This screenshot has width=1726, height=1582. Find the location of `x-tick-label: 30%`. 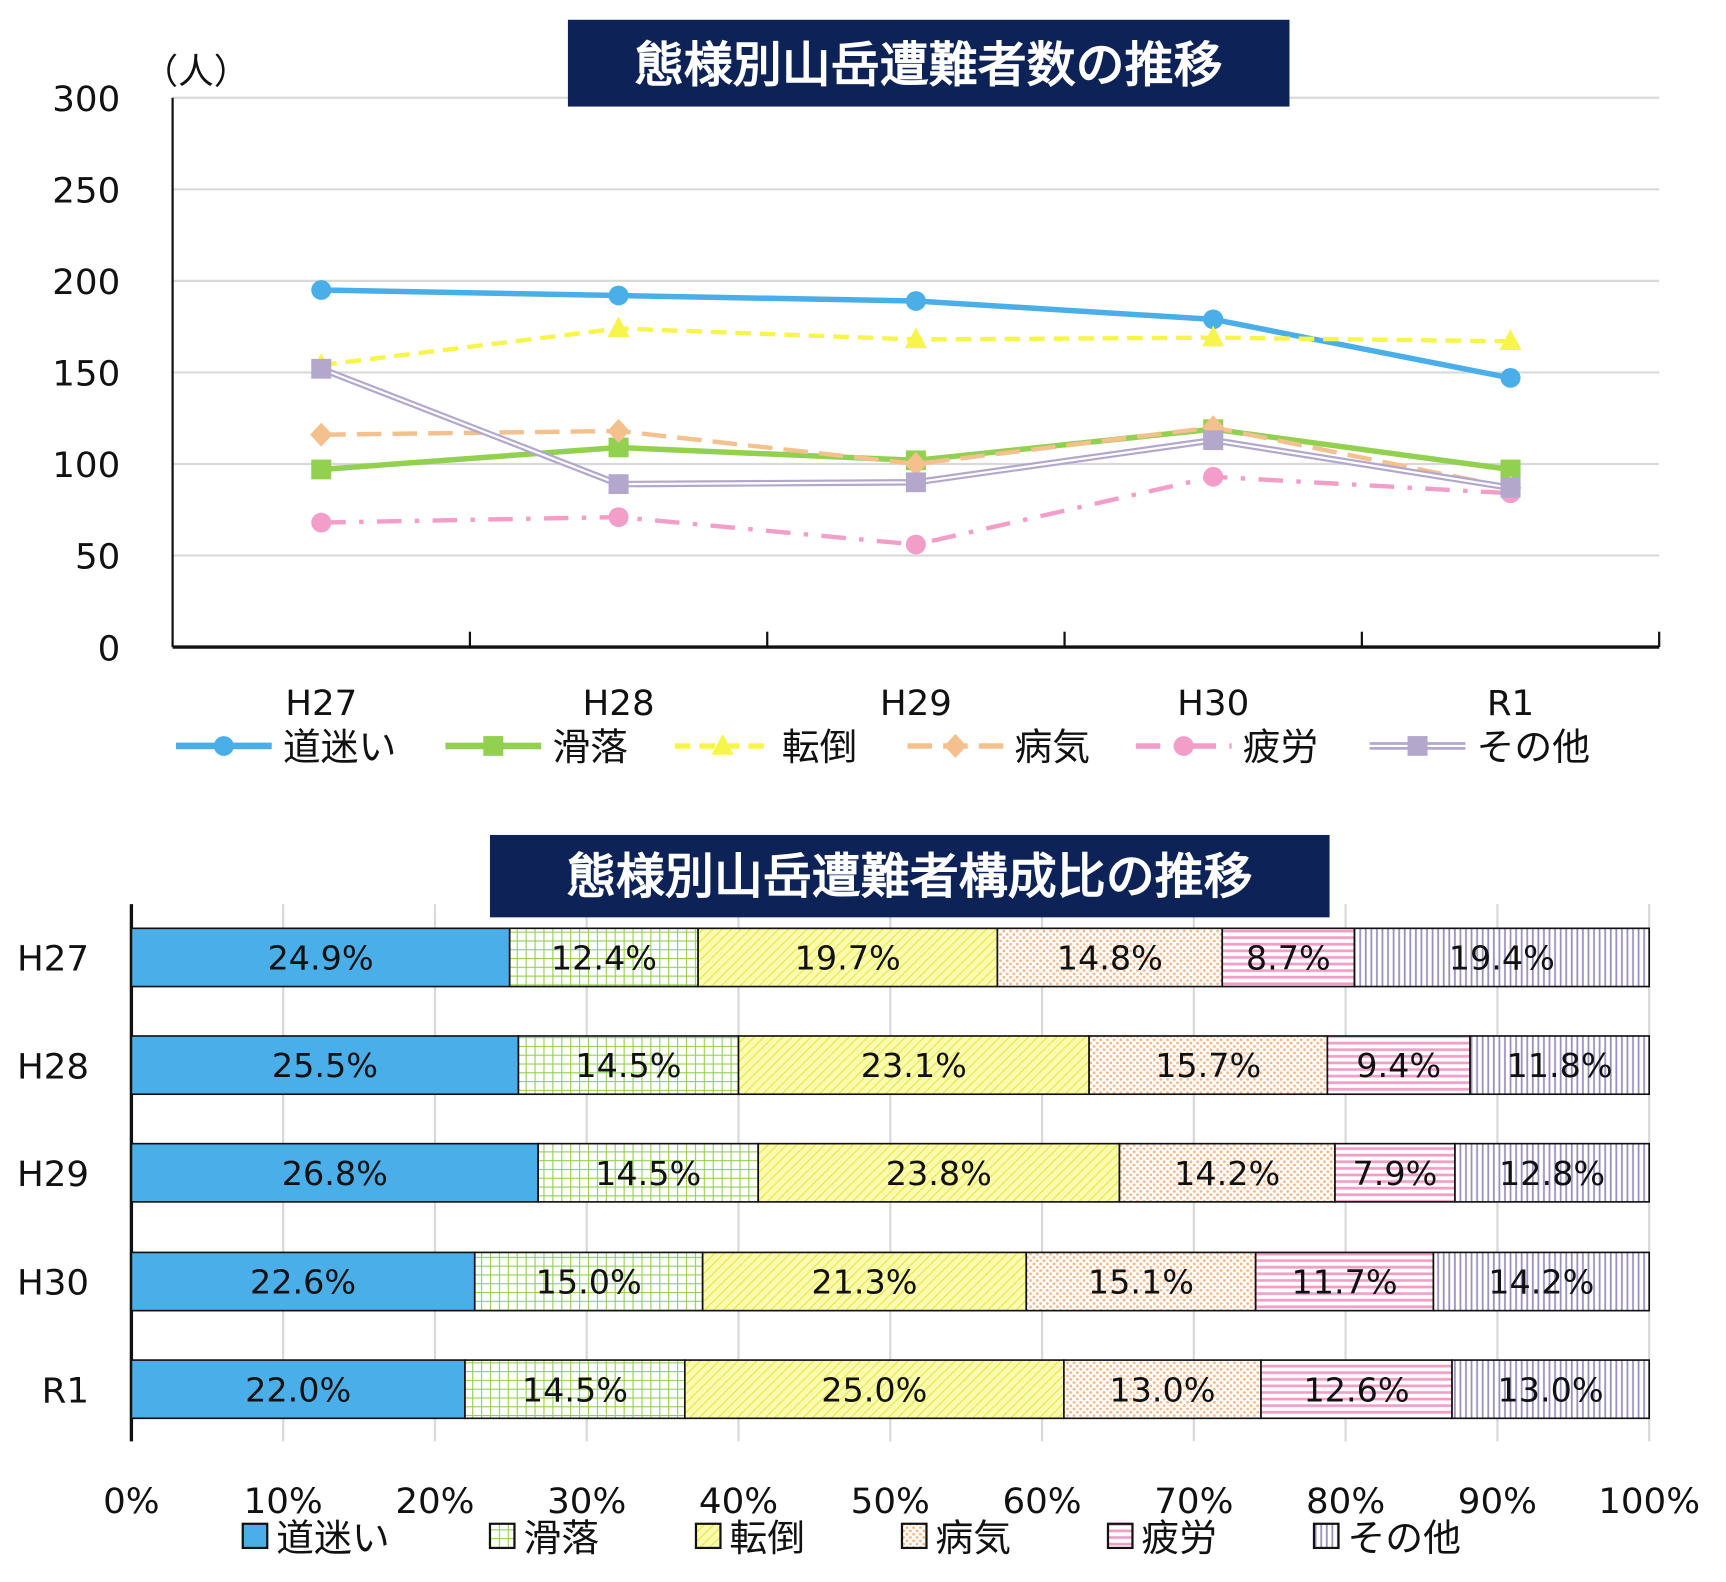

x-tick-label: 30% is located at coordinates (586, 1501).